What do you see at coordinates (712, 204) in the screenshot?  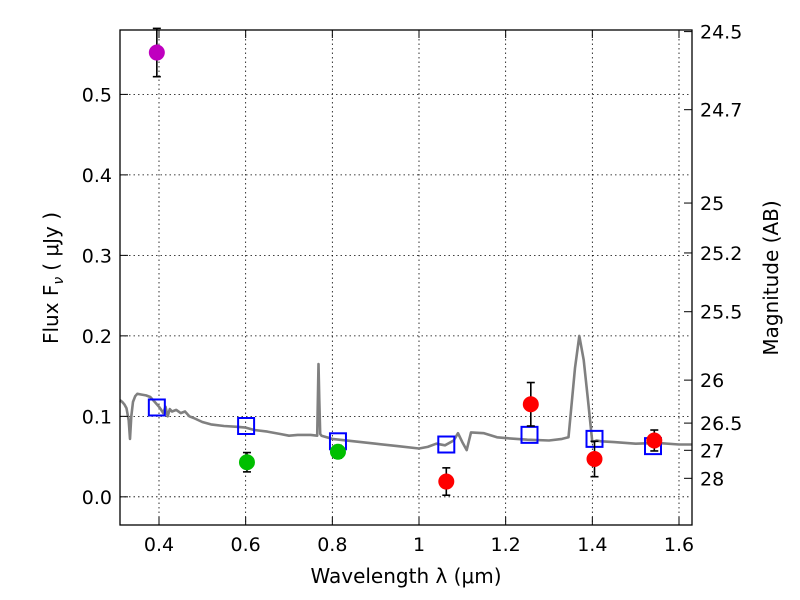 I see `right-tick-label: 25` at bounding box center [712, 204].